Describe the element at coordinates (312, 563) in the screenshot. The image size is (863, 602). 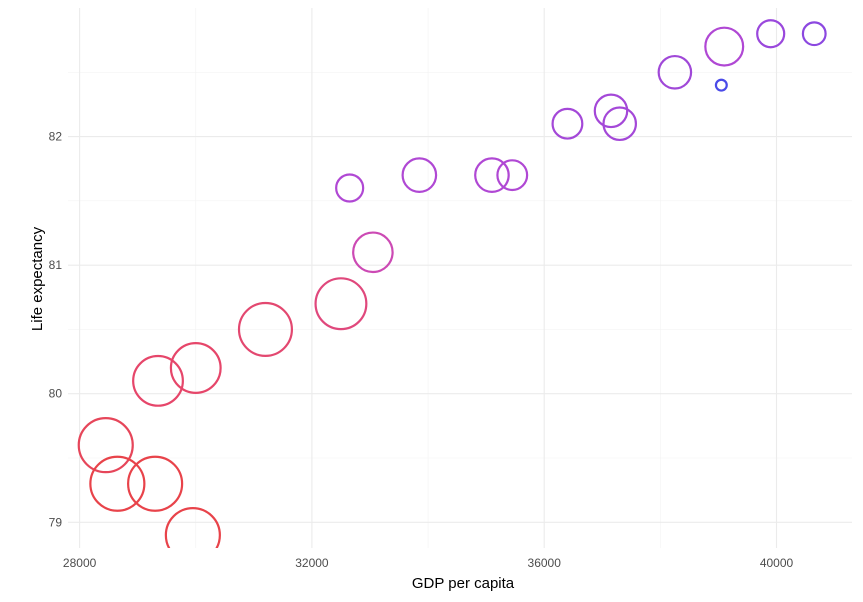
I see `x-tick-label: 32000` at that location.